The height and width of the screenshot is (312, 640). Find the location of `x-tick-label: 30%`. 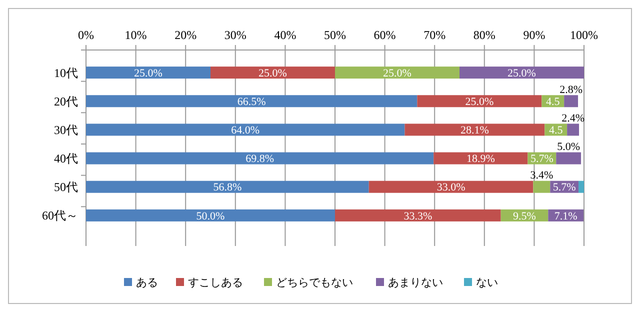

x-tick-label: 30% is located at coordinates (235, 35).